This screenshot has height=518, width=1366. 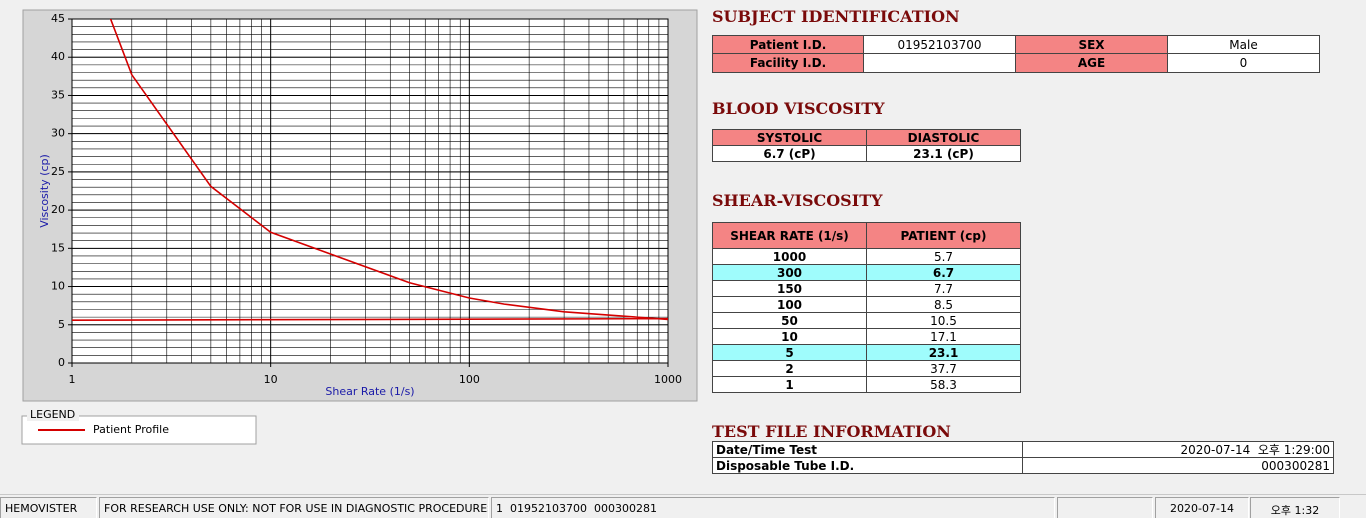 I want to click on y-tick-label: 5, so click(x=61, y=324).